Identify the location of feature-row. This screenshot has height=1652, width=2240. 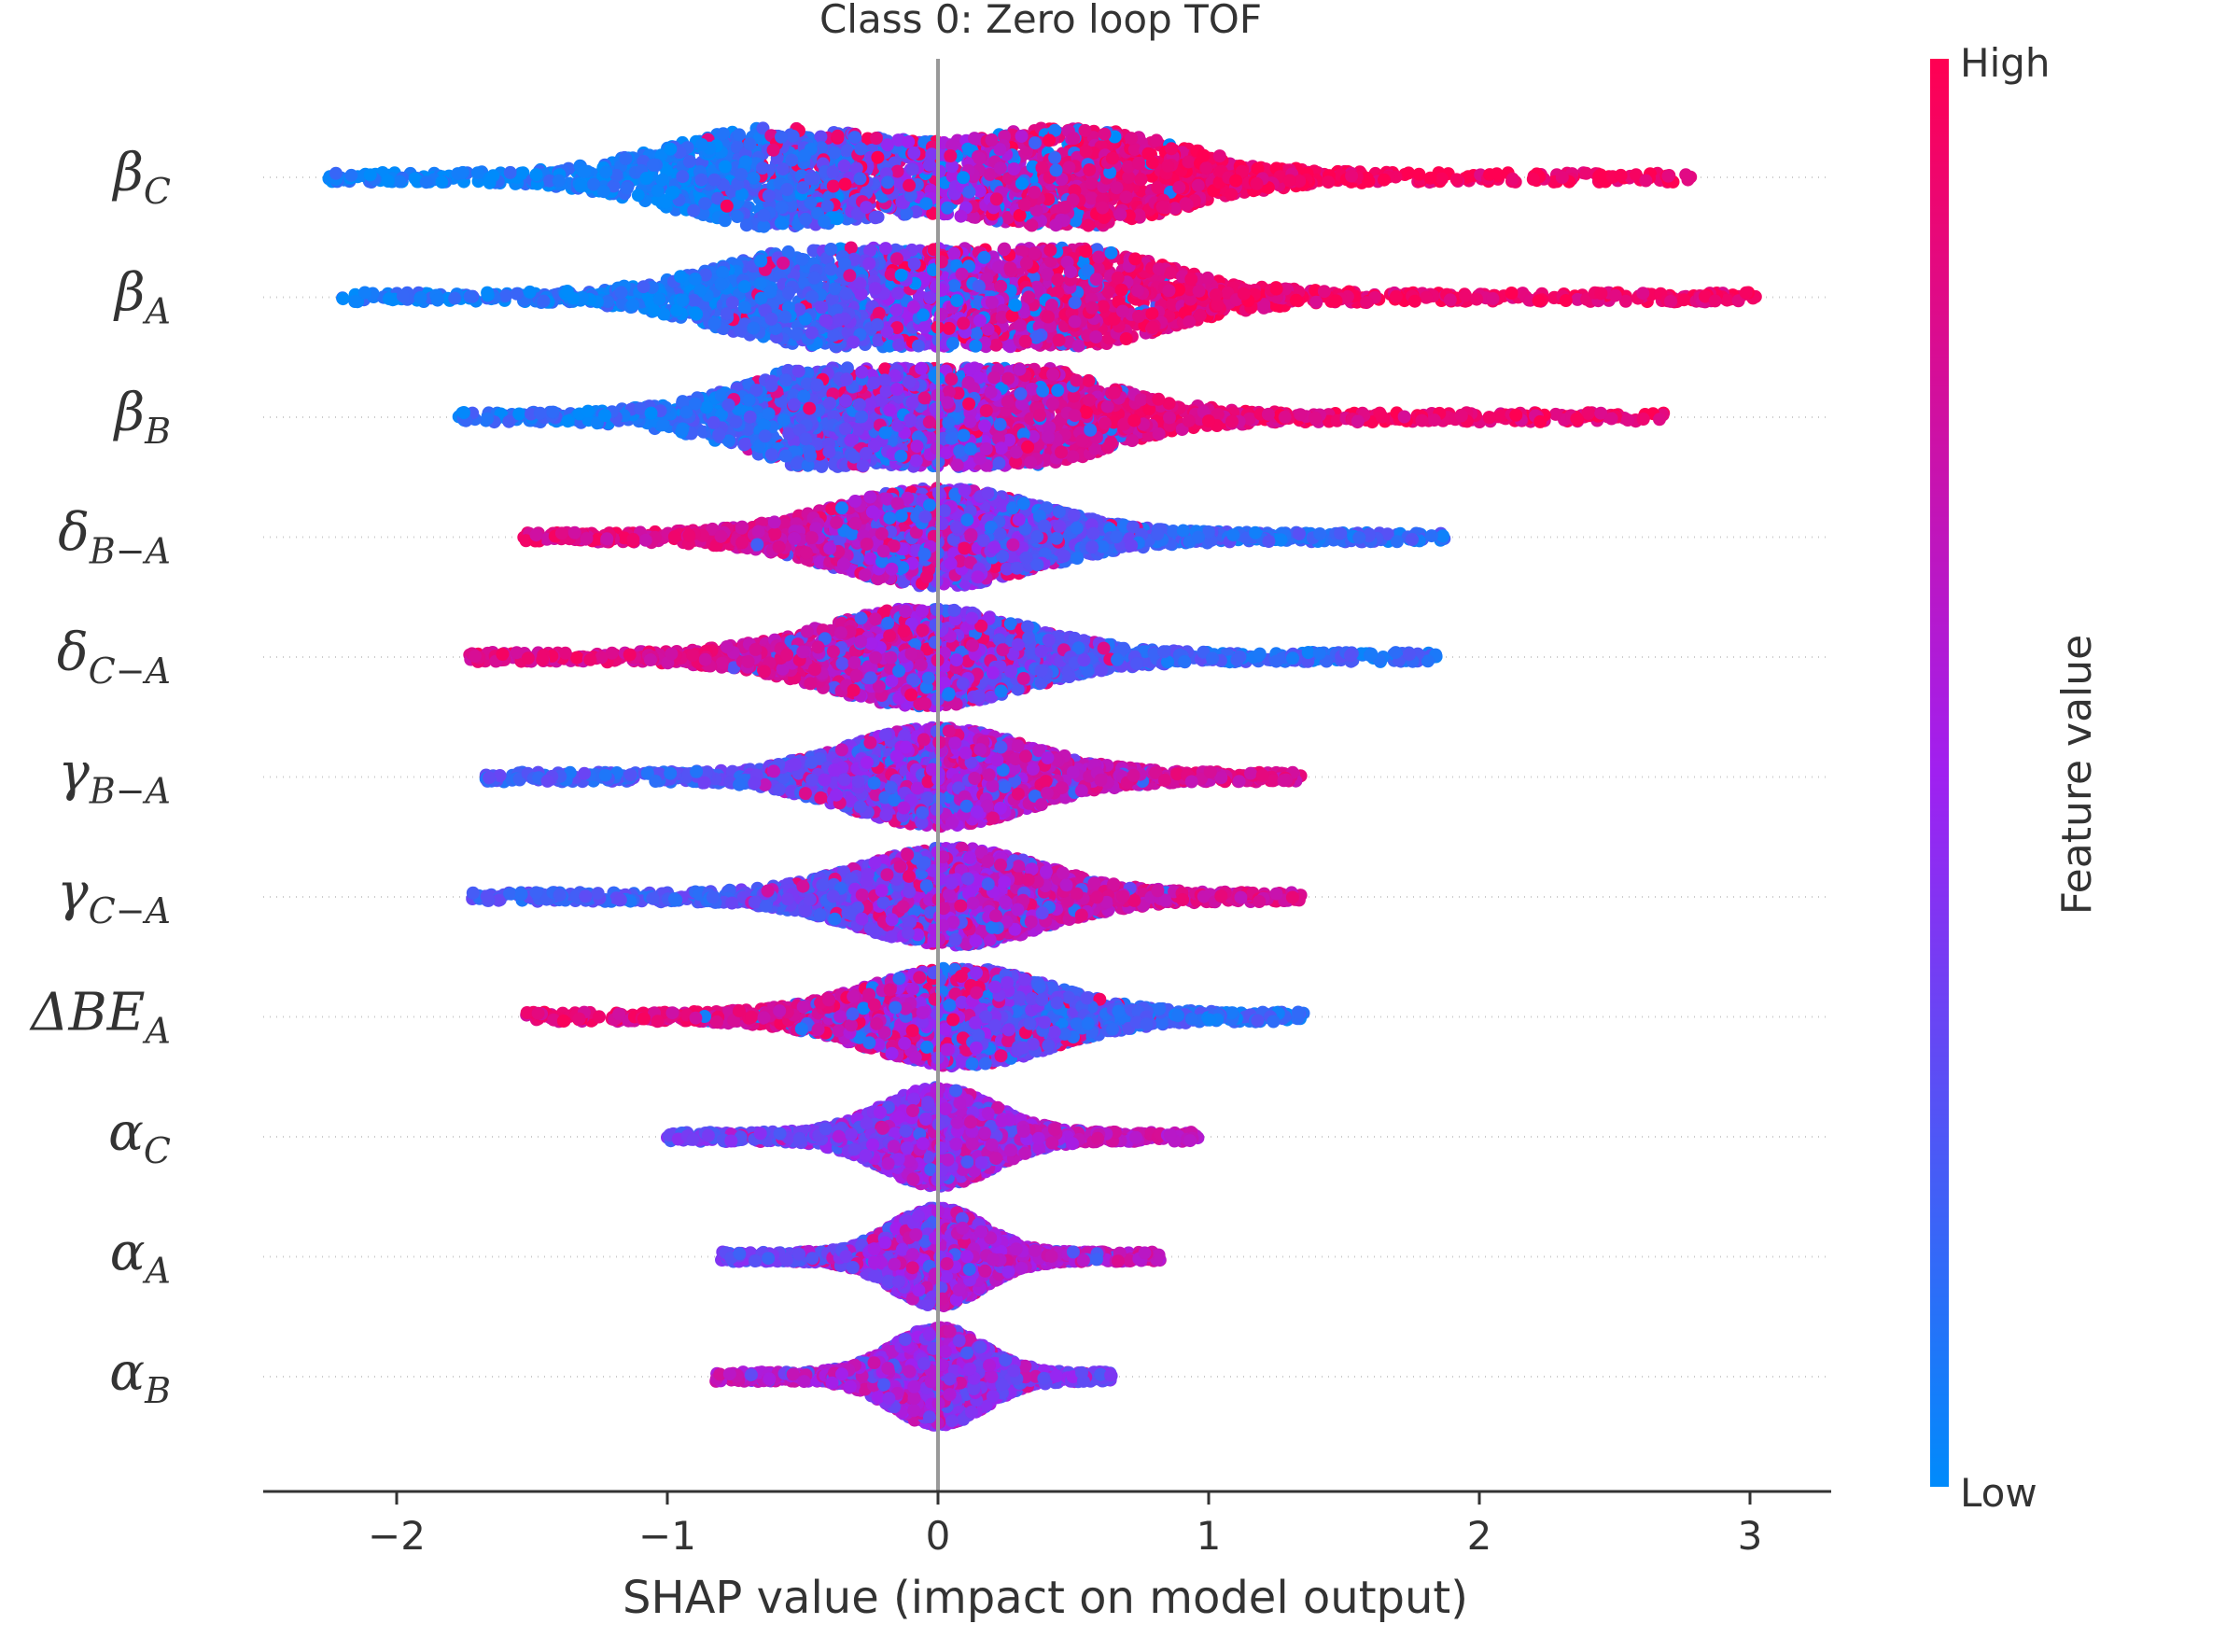
(1047, 297).